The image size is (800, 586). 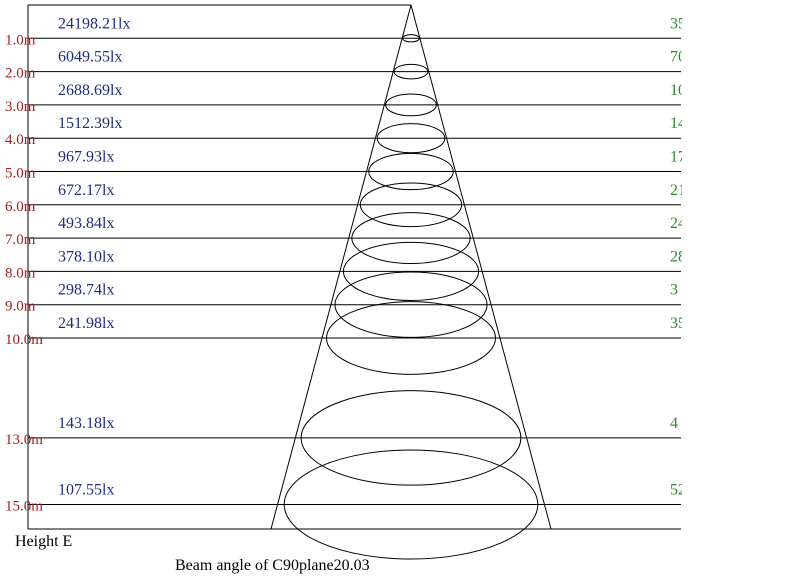 I want to click on height-label-6: 6.0m, so click(x=20, y=207).